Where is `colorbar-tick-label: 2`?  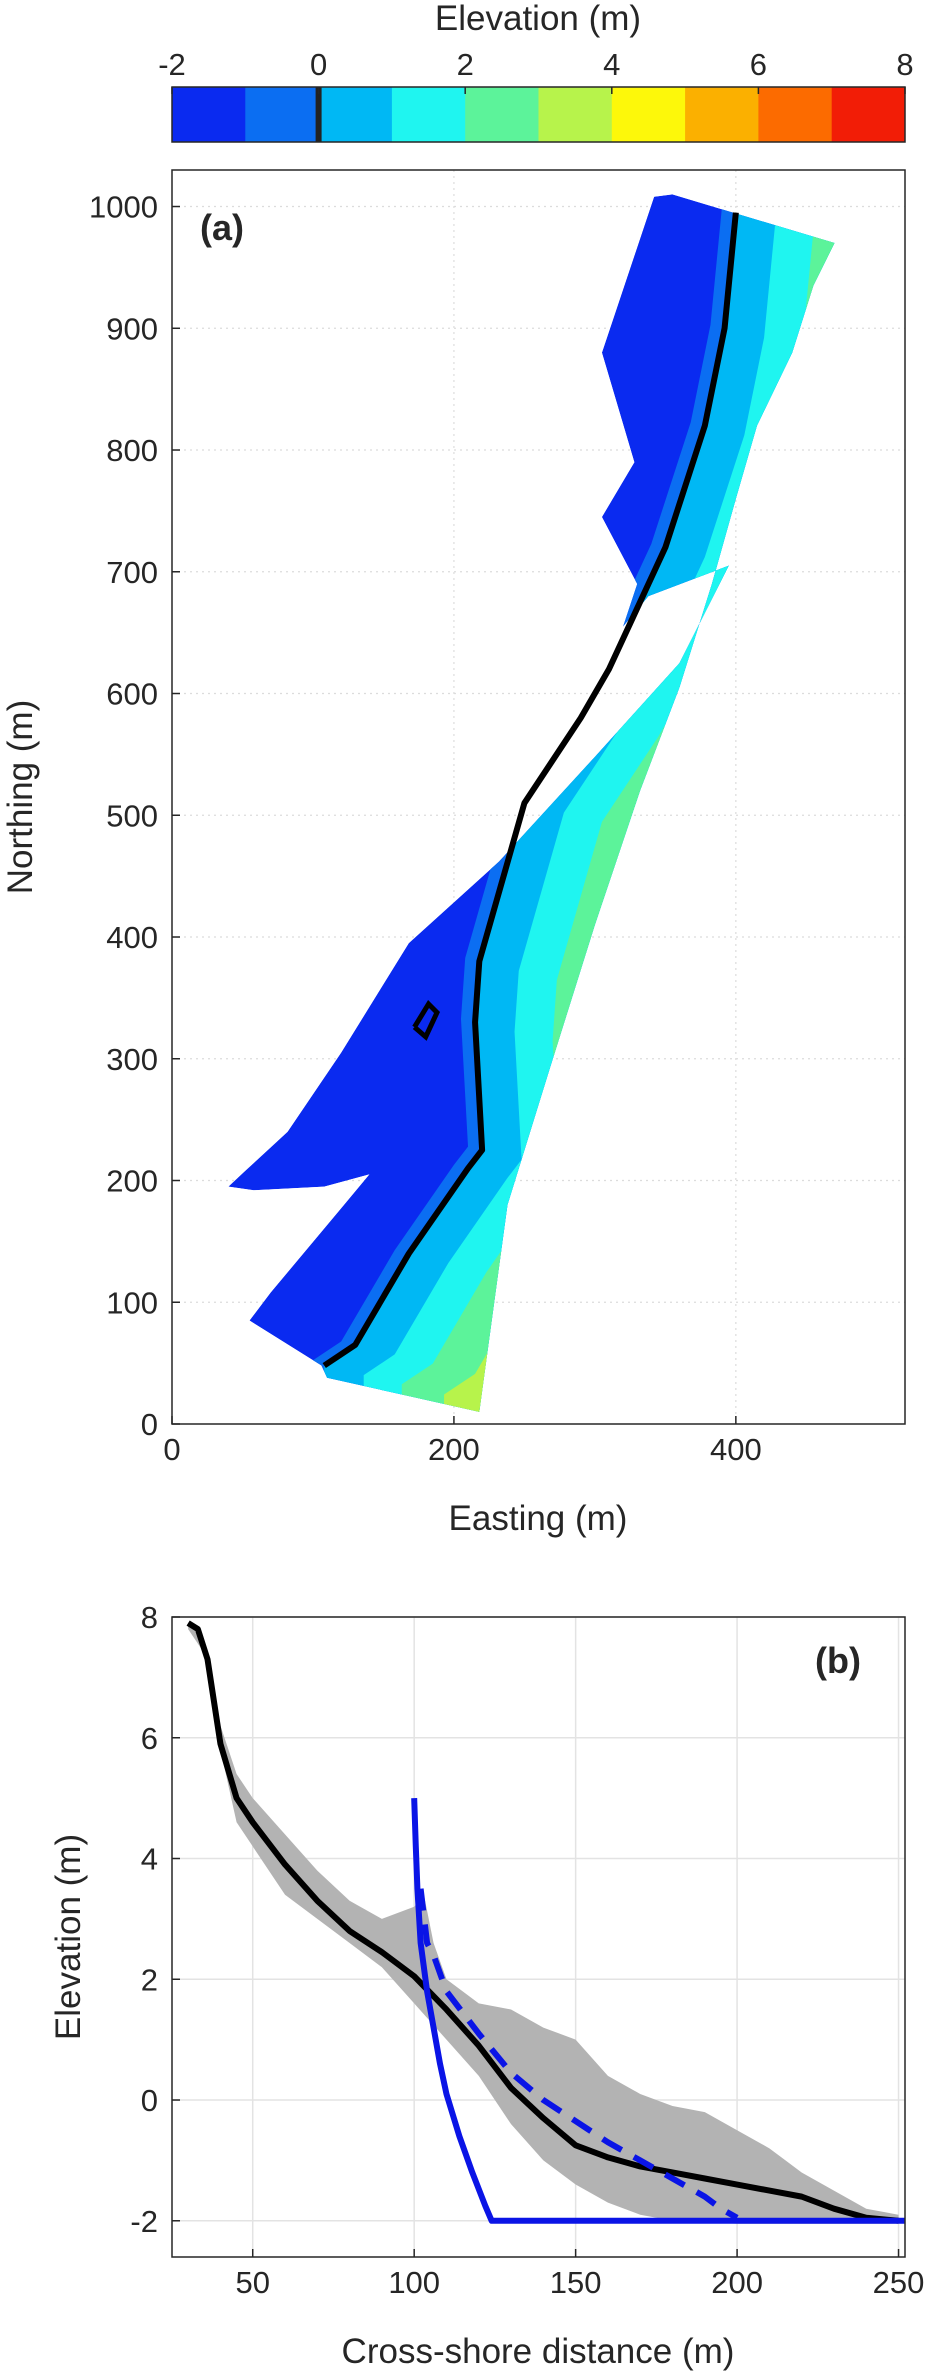 colorbar-tick-label: 2 is located at coordinates (465, 64).